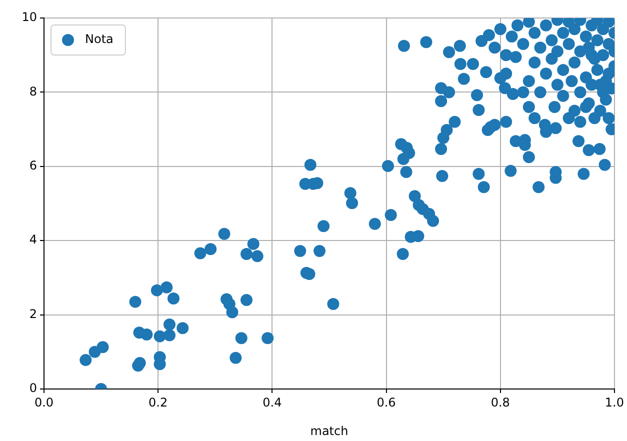 This screenshot has height=441, width=627. What do you see at coordinates (386, 402) in the screenshot?
I see `x-tick-label: 0.6` at bounding box center [386, 402].